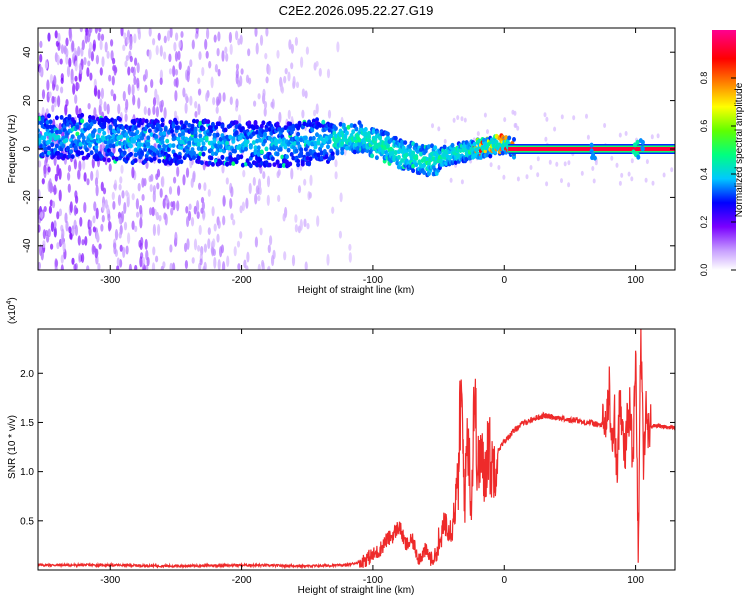 The width and height of the screenshot is (750, 600). I want to click on snr-multiplier-base: (x10, so click(12, 314).